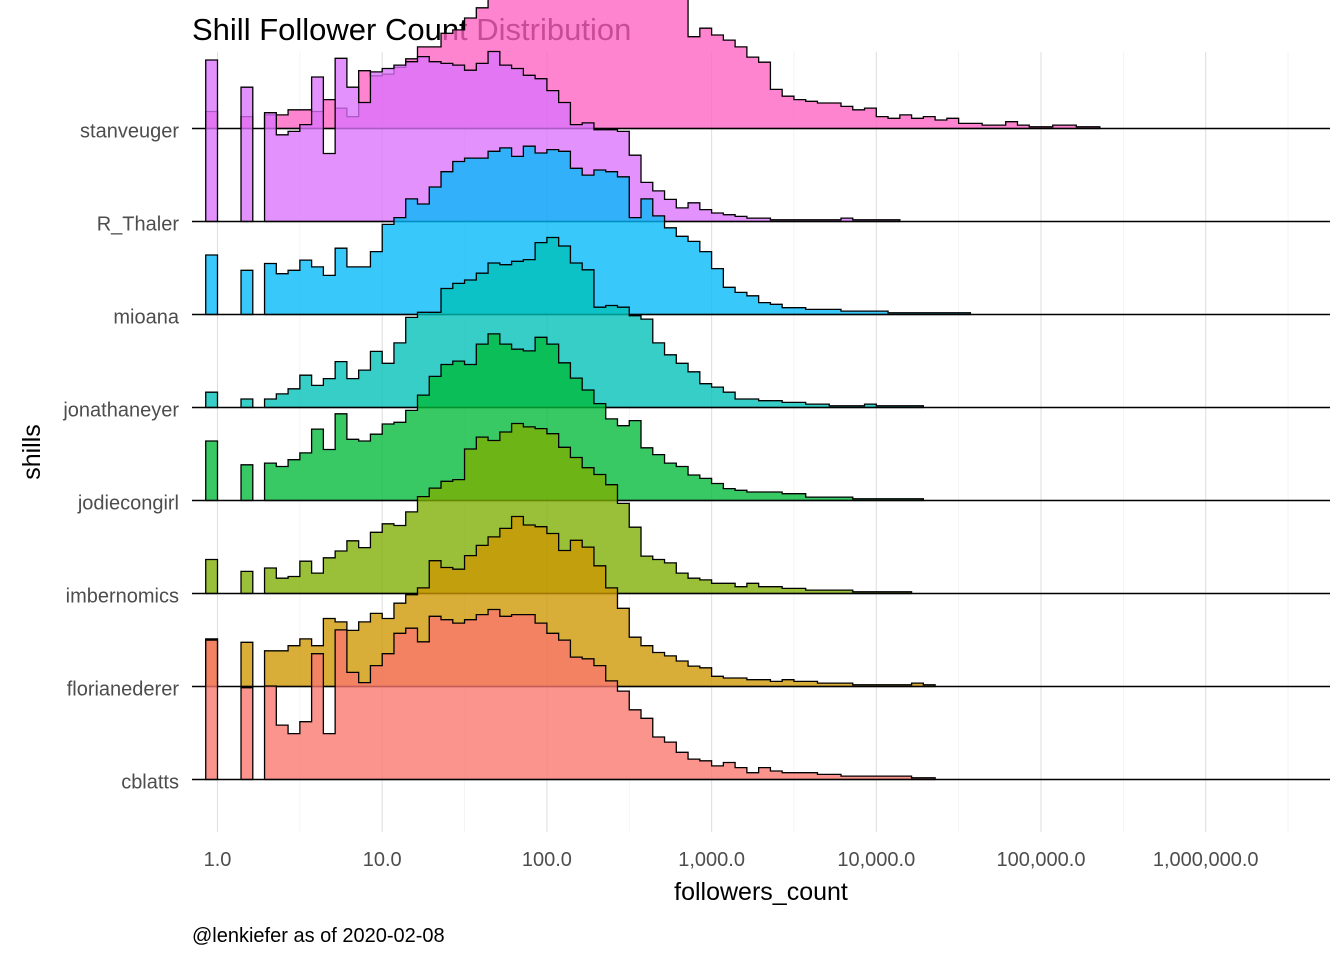 The height and width of the screenshot is (960, 1344). I want to click on x-tick-label: 1.0, so click(218, 860).